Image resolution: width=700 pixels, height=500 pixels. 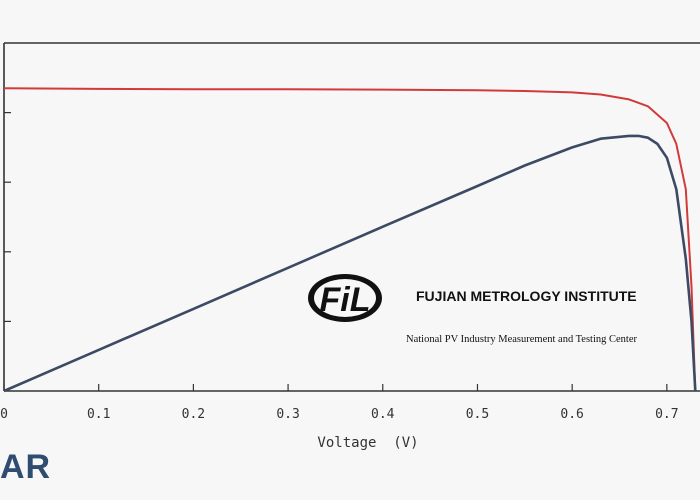 What do you see at coordinates (98, 414) in the screenshot?
I see `x-tick-label: 0.1` at bounding box center [98, 414].